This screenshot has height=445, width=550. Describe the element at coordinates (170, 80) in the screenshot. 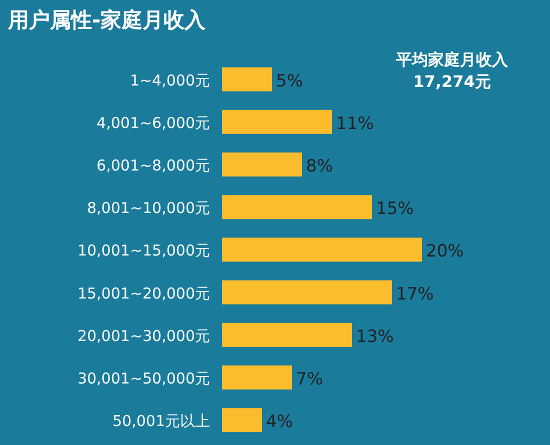

I see `y-tick-label: 1~4,000元` at that location.